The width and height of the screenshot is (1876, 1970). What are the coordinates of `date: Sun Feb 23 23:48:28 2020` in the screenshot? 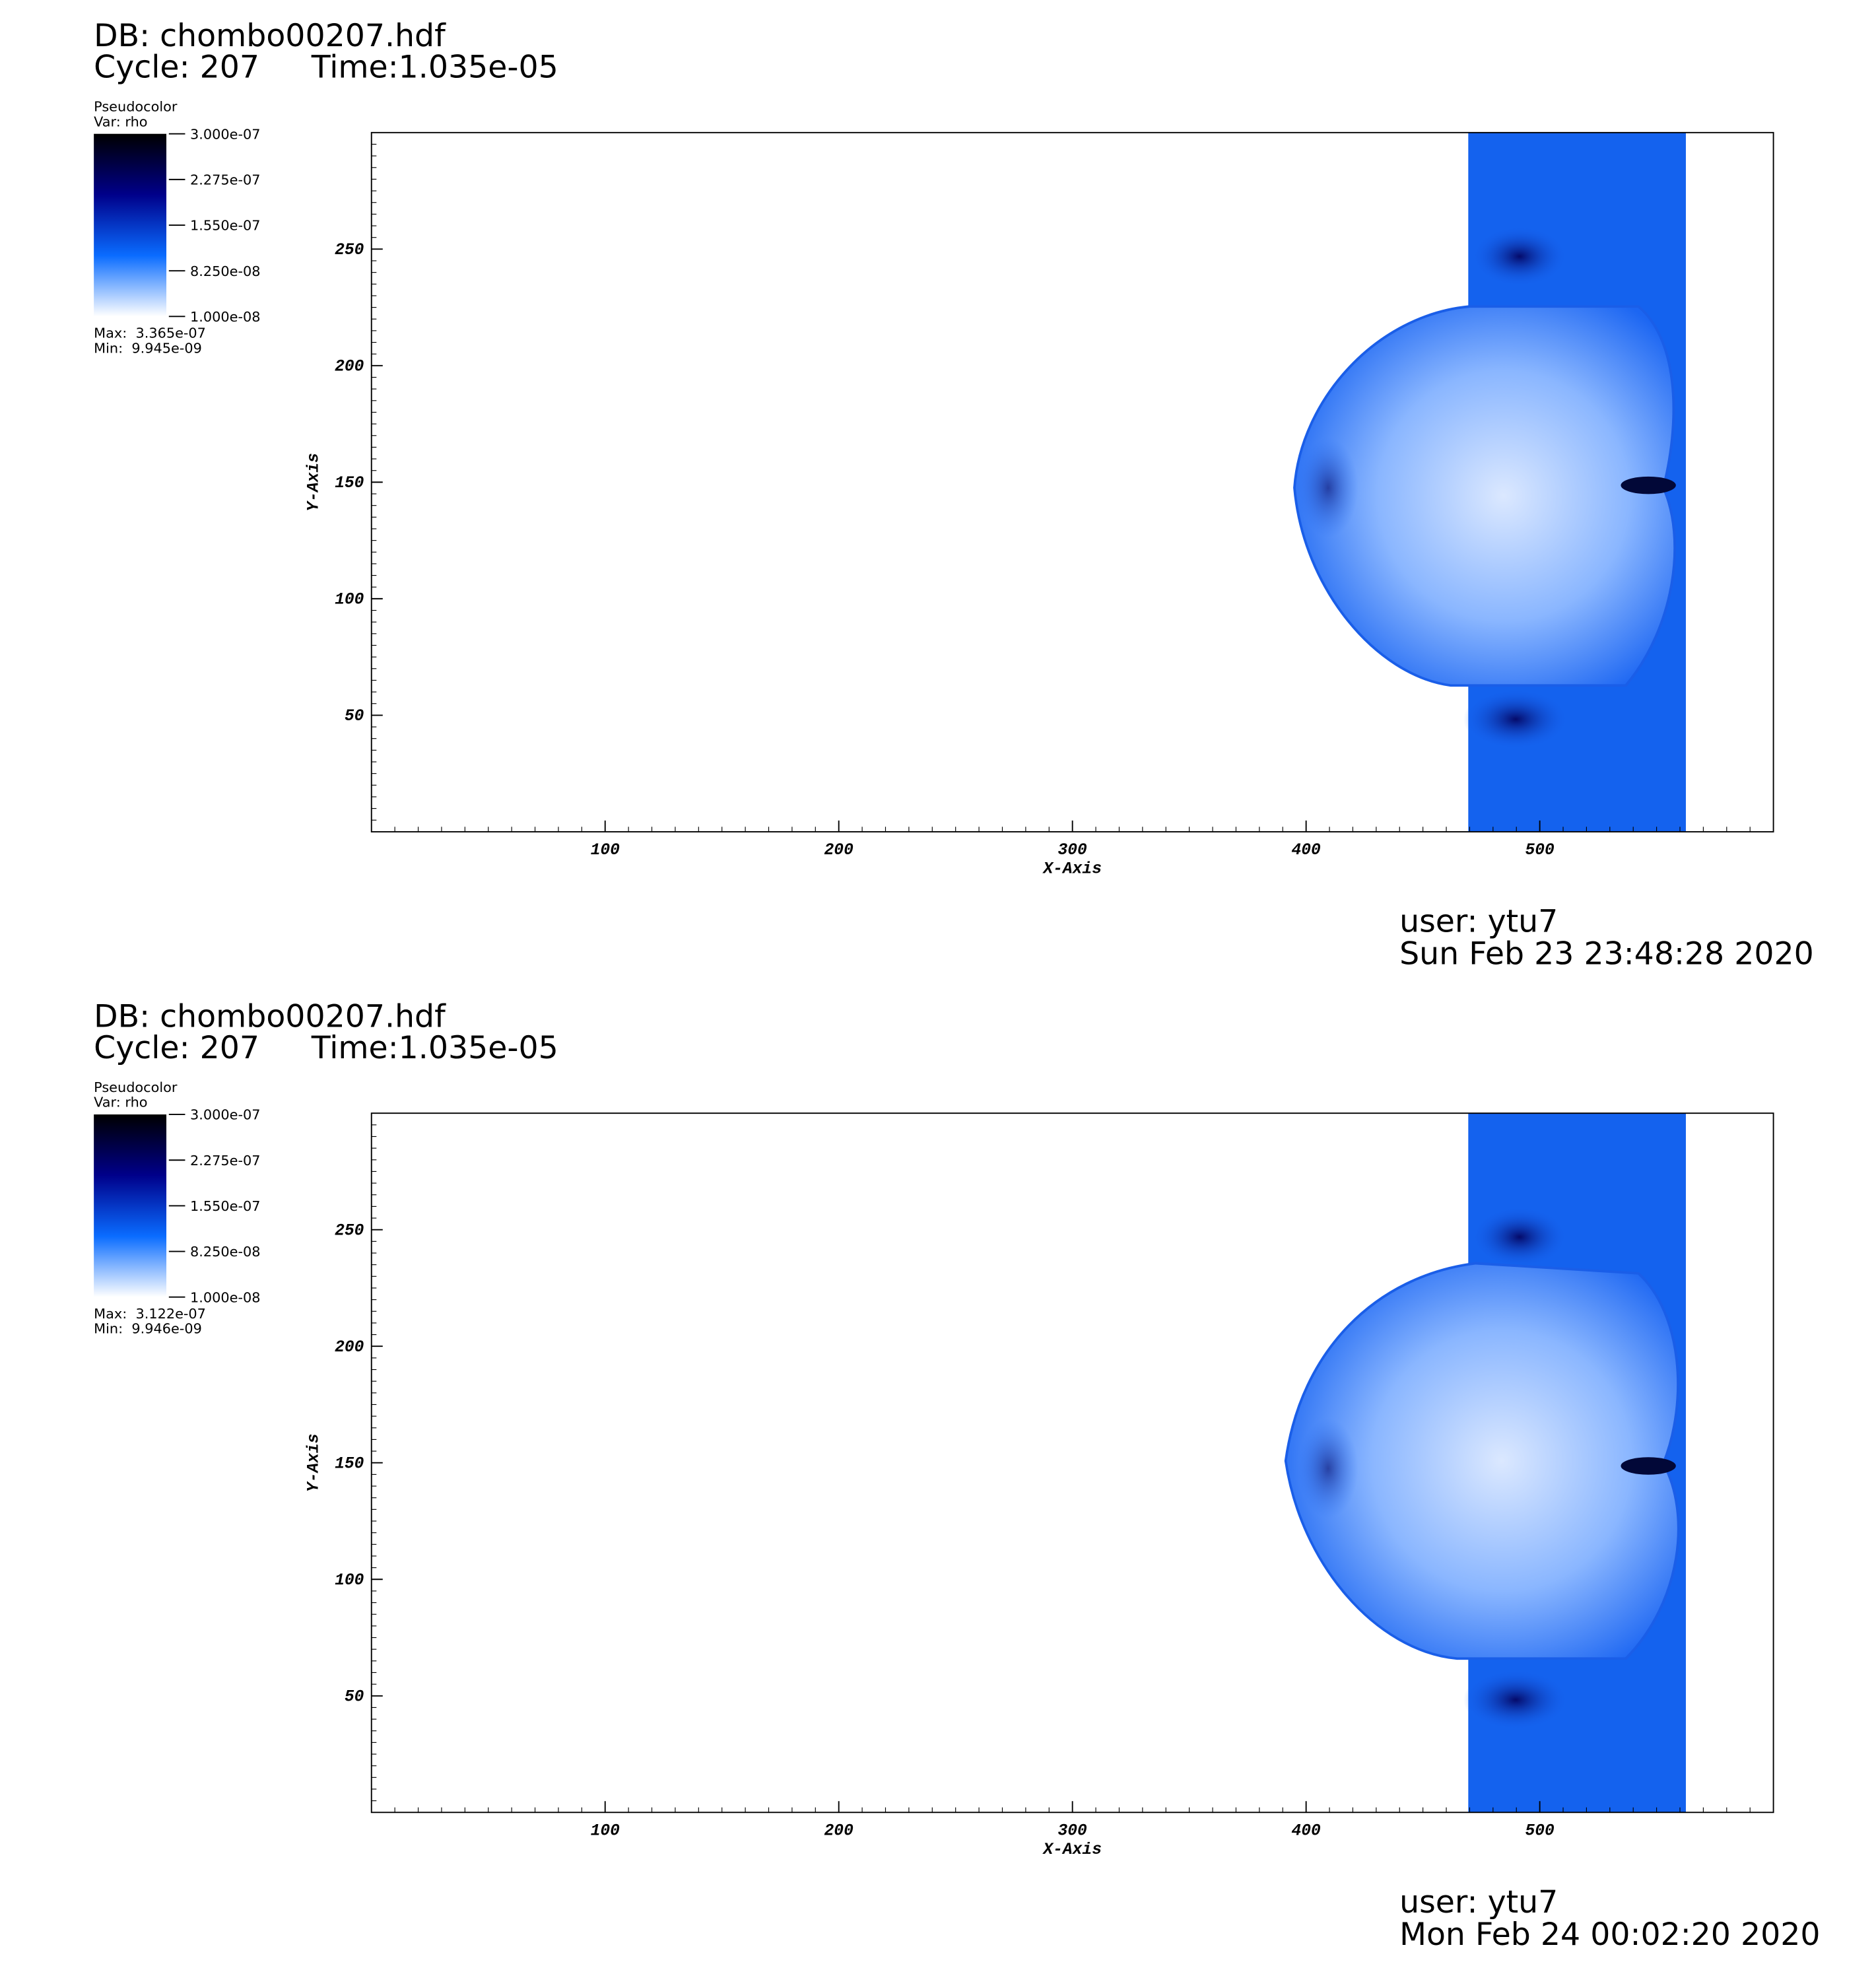 It's located at (1606, 954).